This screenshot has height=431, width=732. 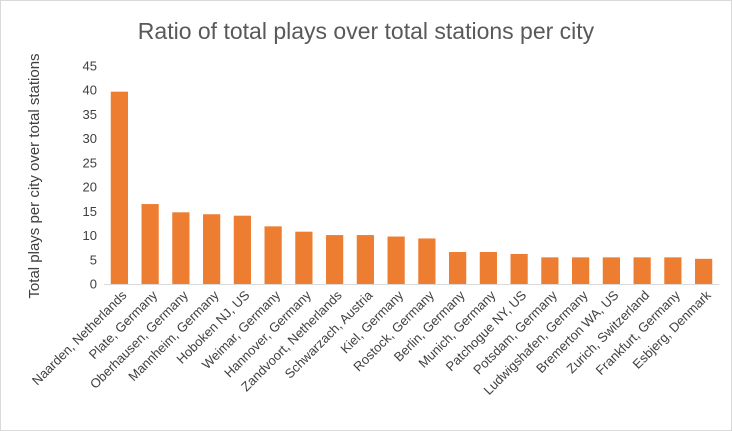 What do you see at coordinates (90, 66) in the screenshot?
I see `y-tick-label: 45` at bounding box center [90, 66].